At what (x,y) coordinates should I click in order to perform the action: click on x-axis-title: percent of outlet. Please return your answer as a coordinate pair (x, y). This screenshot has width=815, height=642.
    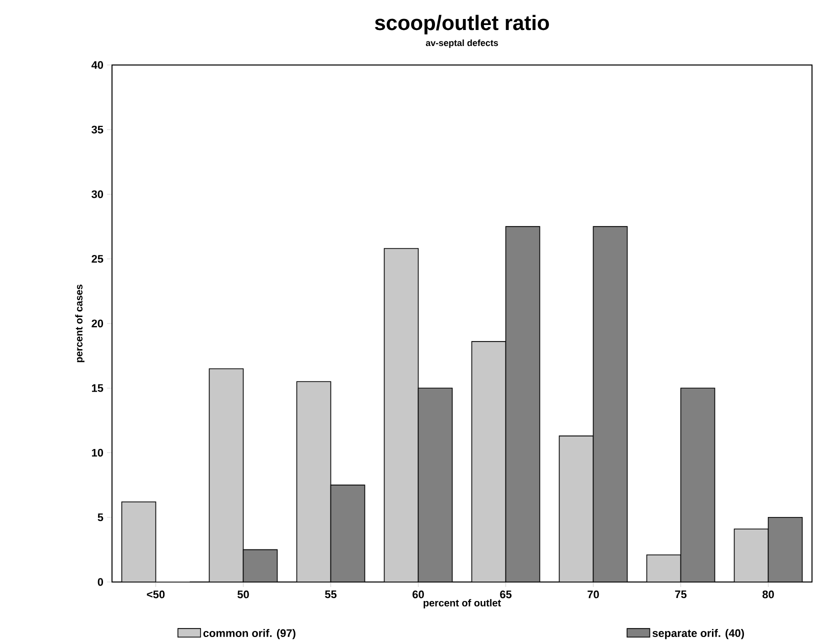
    Looking at the image, I should click on (462, 603).